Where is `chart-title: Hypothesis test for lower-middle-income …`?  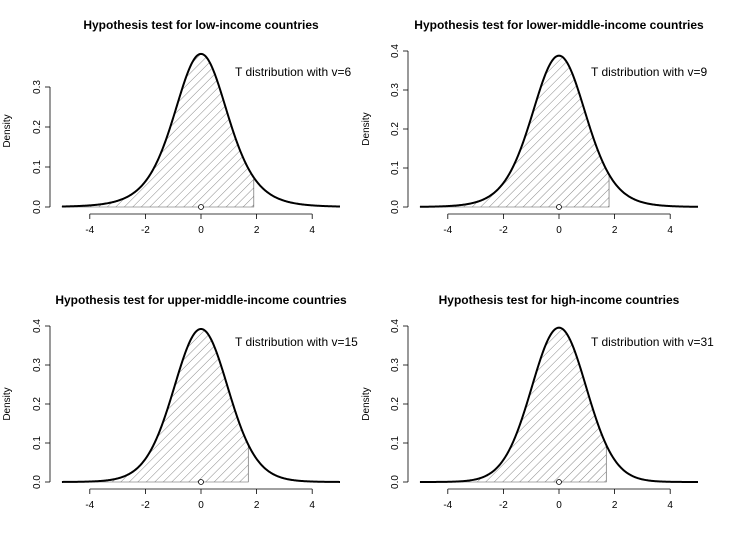 chart-title: Hypothesis test for lower-middle-income … is located at coordinates (559, 25).